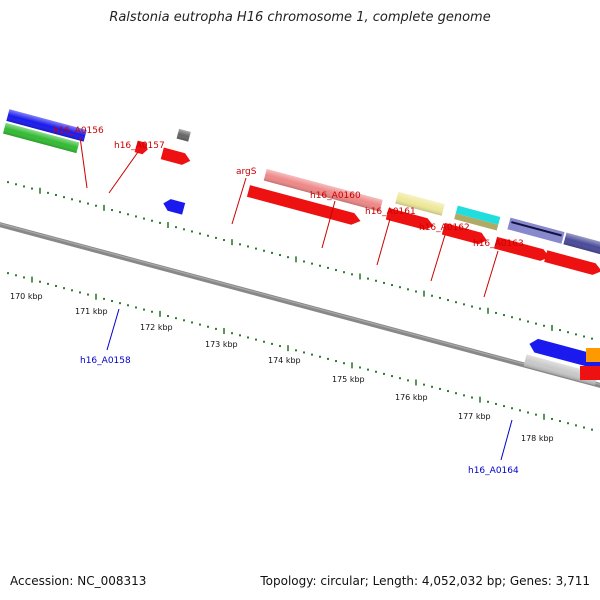 Image resolution: width=600 pixels, height=600 pixels. Describe the element at coordinates (420, 203) in the screenshot. I see `feature-h16-A0160` at that location.